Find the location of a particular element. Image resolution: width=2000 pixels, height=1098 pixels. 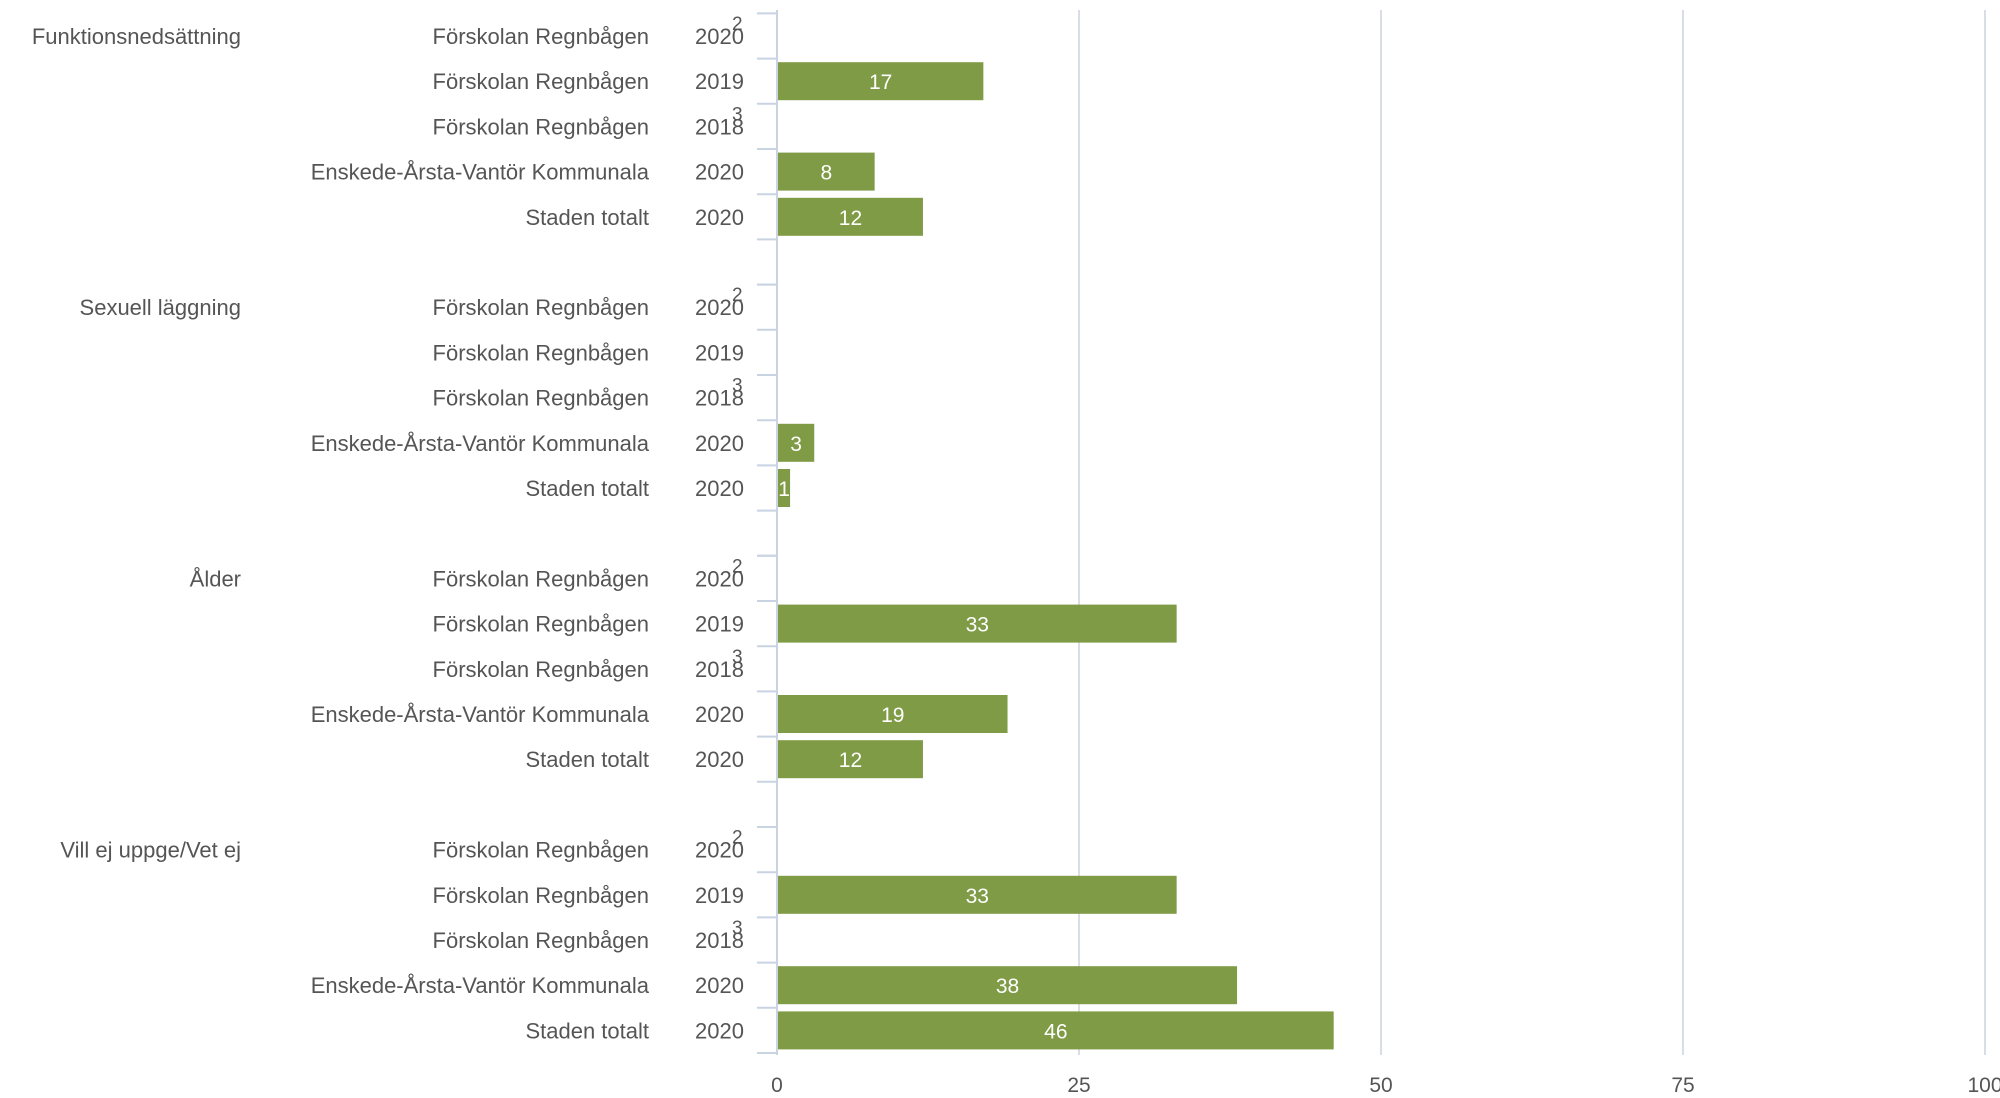

bar-value-label: 46 is located at coordinates (1055, 1031).